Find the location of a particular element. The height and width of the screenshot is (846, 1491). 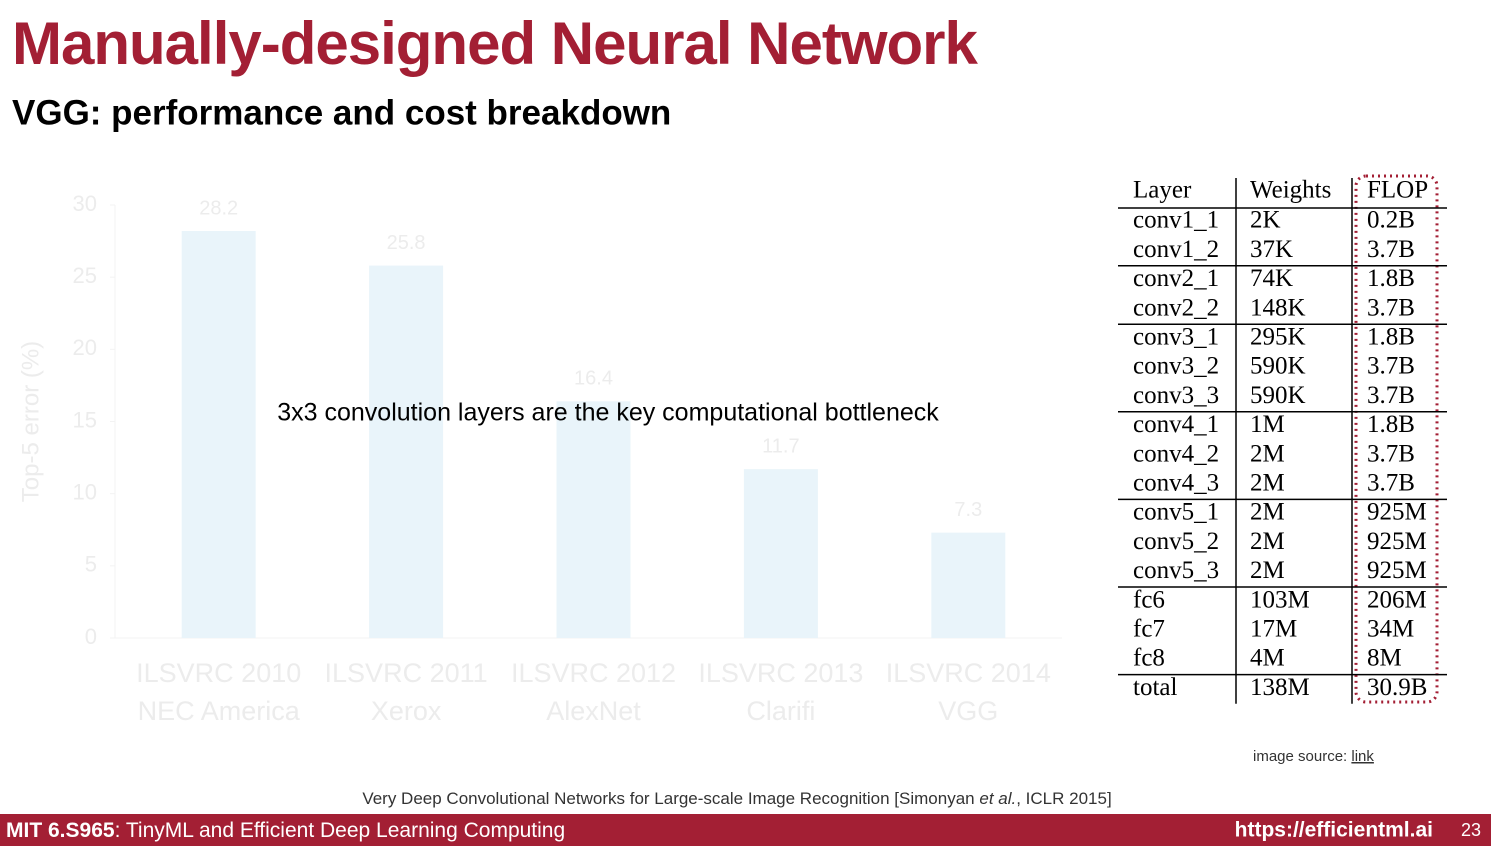

page-number: 23 is located at coordinates (1471, 830).